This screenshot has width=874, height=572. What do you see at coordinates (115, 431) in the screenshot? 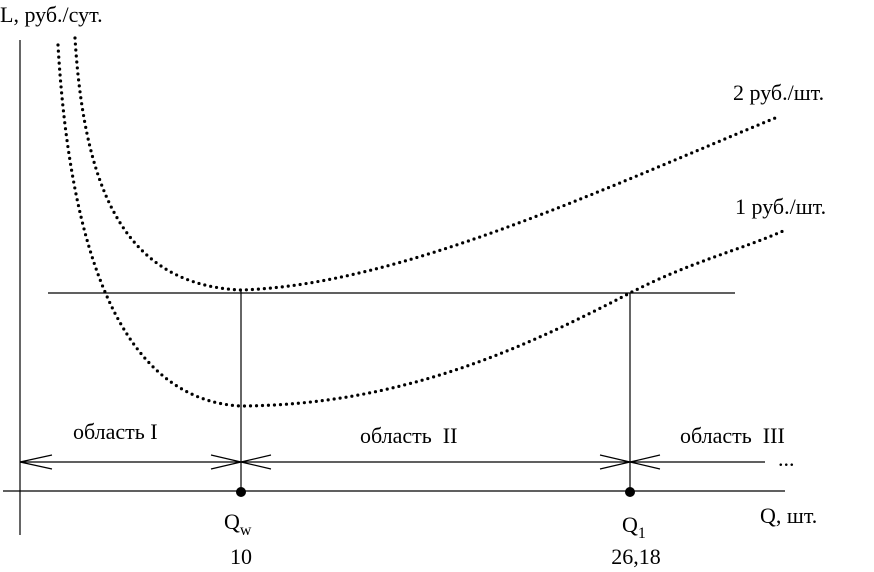
I see `region-label: область I` at bounding box center [115, 431].